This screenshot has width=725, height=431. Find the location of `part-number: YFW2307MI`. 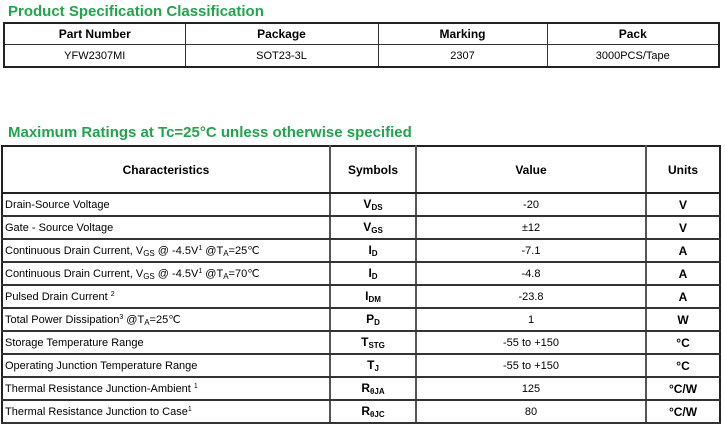

part-number: YFW2307MI is located at coordinates (94, 56).